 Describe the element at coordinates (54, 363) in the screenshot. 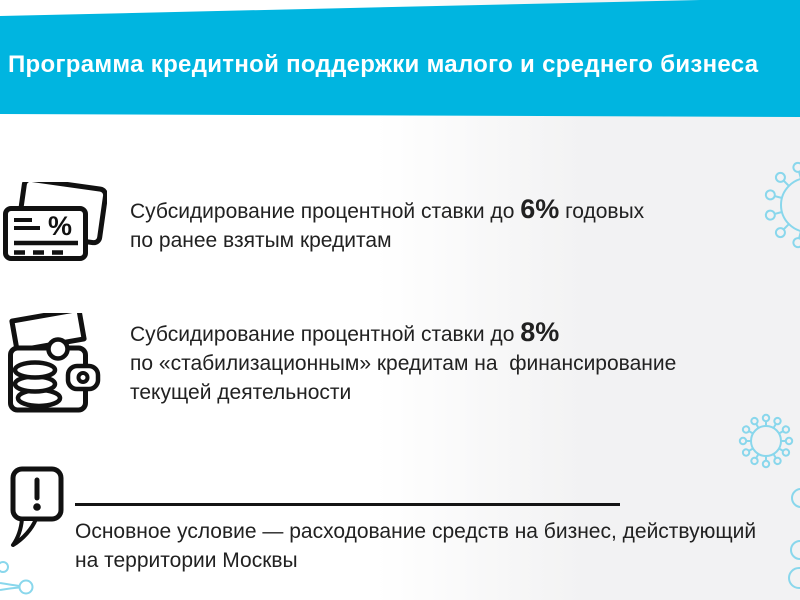

I see `wallet-coins-icon` at that location.